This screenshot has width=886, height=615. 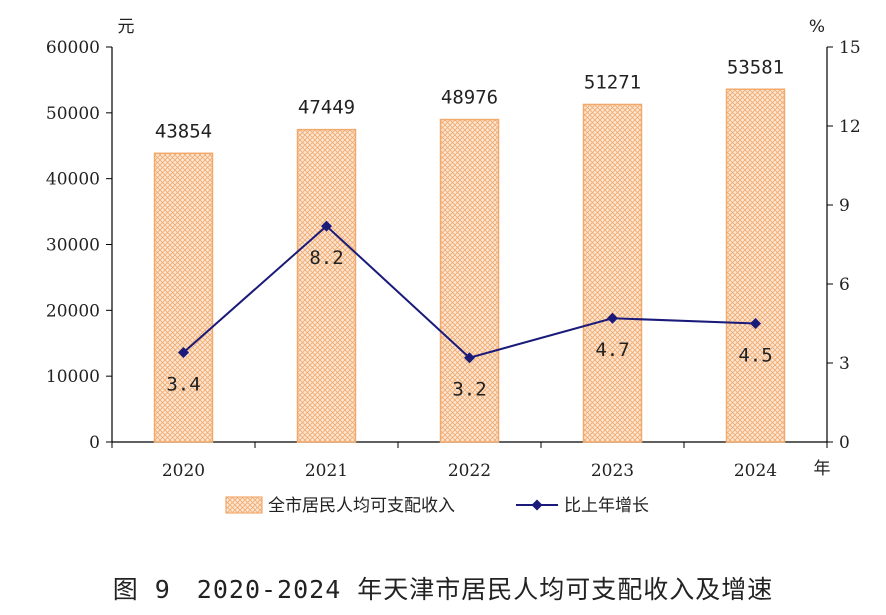 I want to click on right-tick-label: 15, so click(x=850, y=48).